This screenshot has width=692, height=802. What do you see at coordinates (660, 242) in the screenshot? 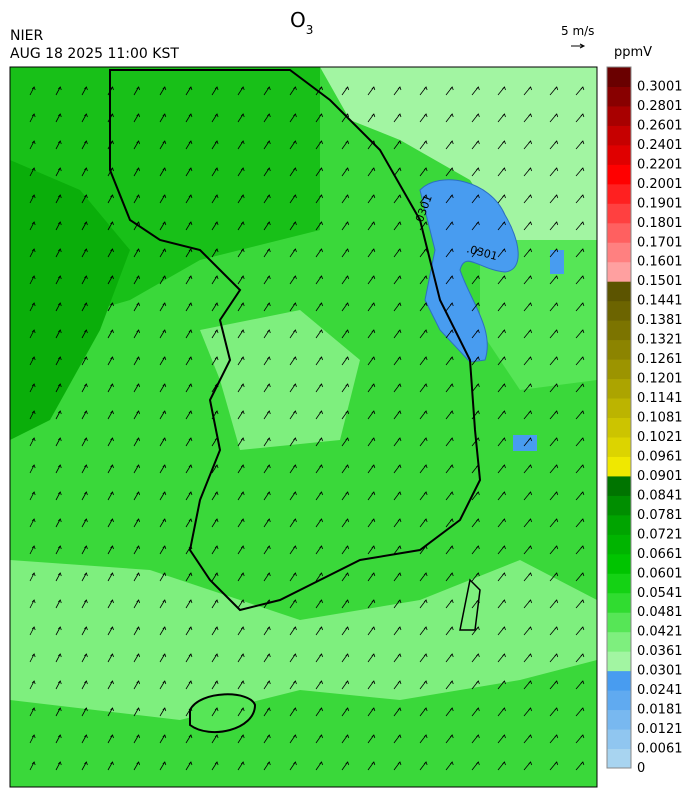
I see `legend-label: 0.1701` at bounding box center [660, 242].